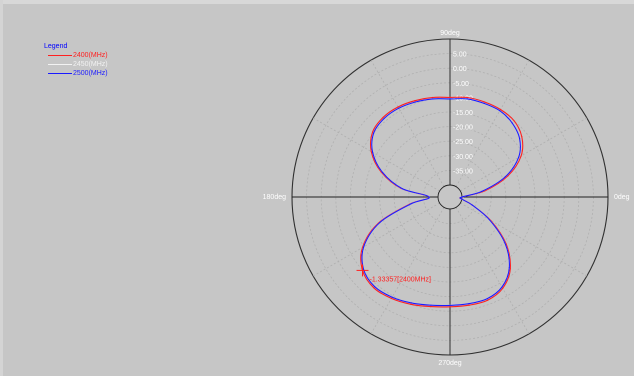 The height and width of the screenshot is (376, 634). What do you see at coordinates (622, 197) in the screenshot?
I see `angle-label-0deg: 0deg` at bounding box center [622, 197].